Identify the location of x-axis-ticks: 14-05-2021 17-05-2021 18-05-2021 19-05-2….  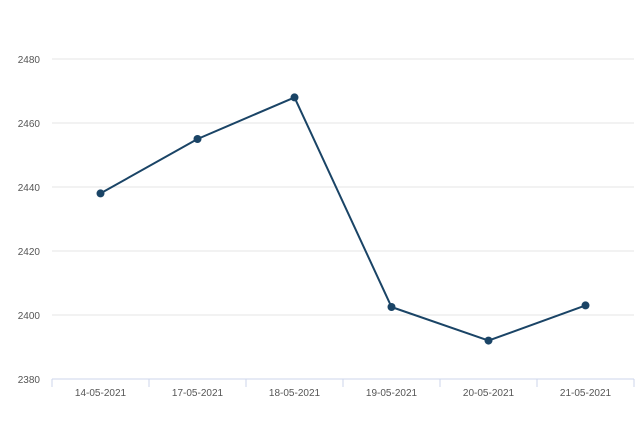
(343, 393).